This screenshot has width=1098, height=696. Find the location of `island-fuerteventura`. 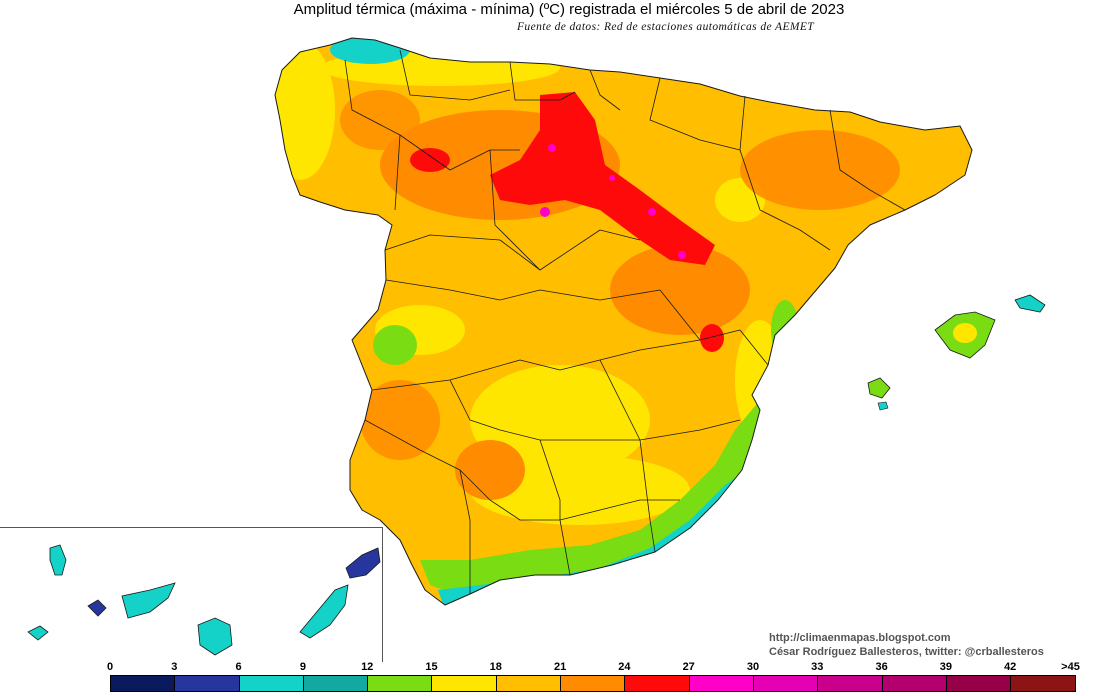

island-fuerteventura is located at coordinates (324, 611).